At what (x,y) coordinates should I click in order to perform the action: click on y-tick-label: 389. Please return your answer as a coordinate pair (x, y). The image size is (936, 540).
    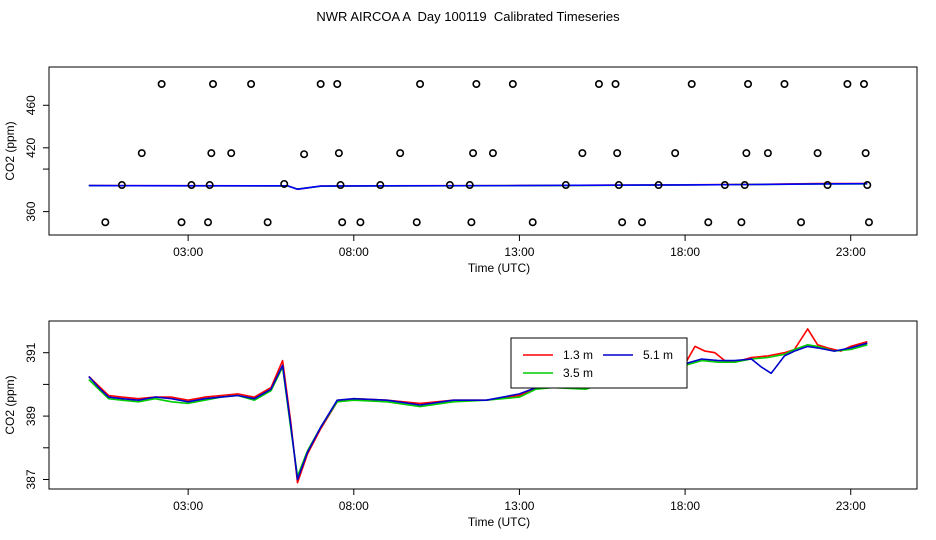
    Looking at the image, I should click on (31, 416).